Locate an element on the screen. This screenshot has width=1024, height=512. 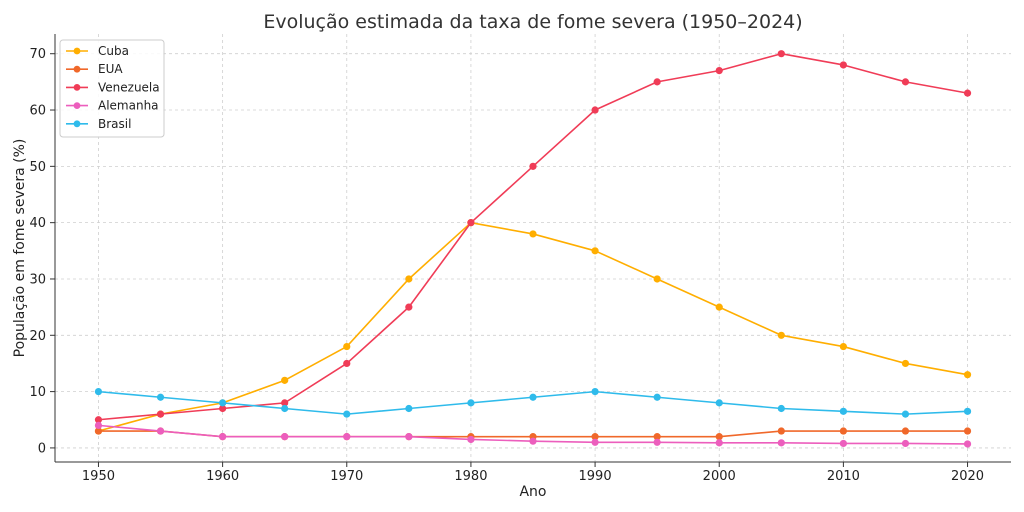
legend-item-cuba: Cuba is located at coordinates (97, 51).